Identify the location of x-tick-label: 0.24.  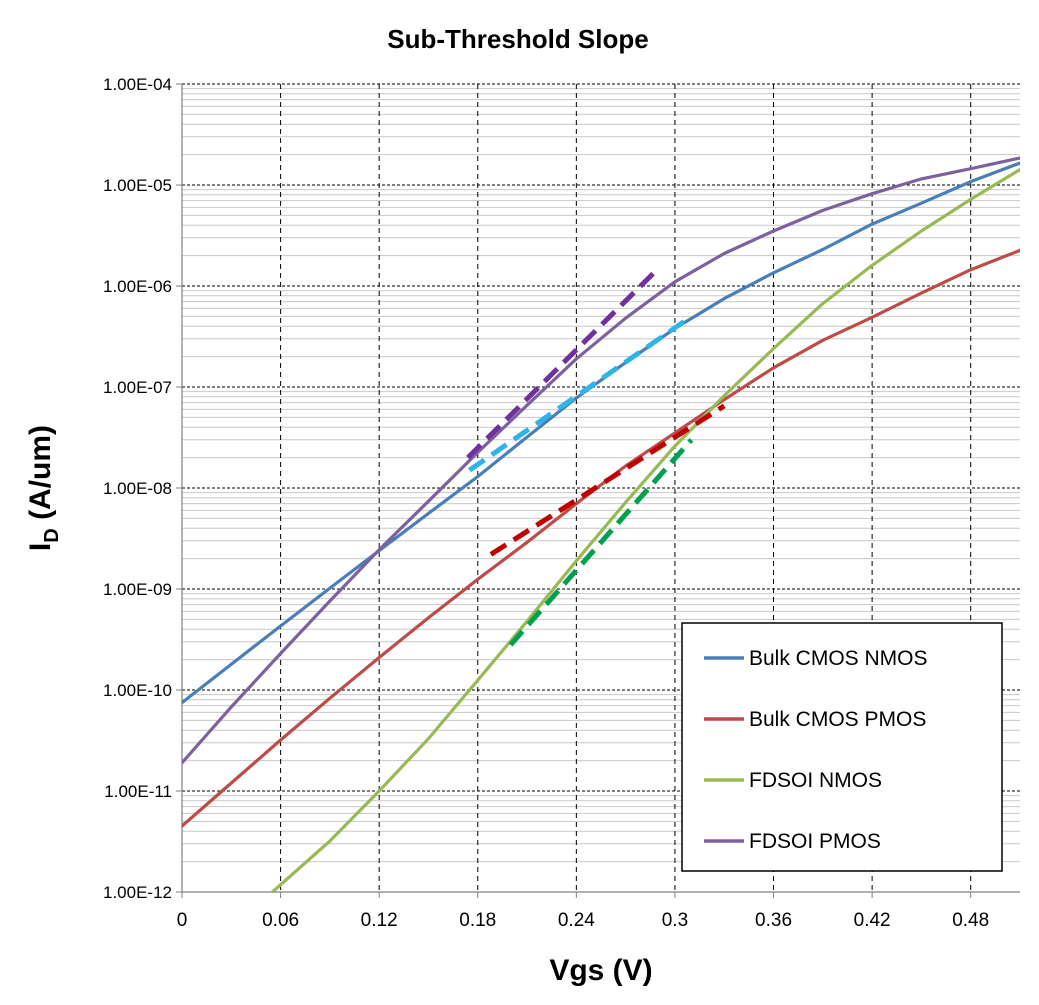
(576, 920).